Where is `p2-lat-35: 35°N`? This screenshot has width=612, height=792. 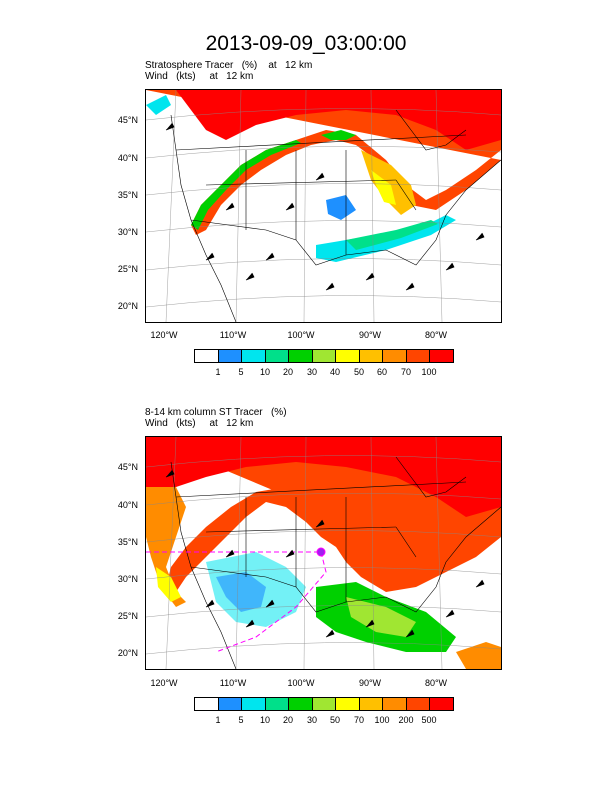 p2-lat-35: 35°N is located at coordinates (127, 542).